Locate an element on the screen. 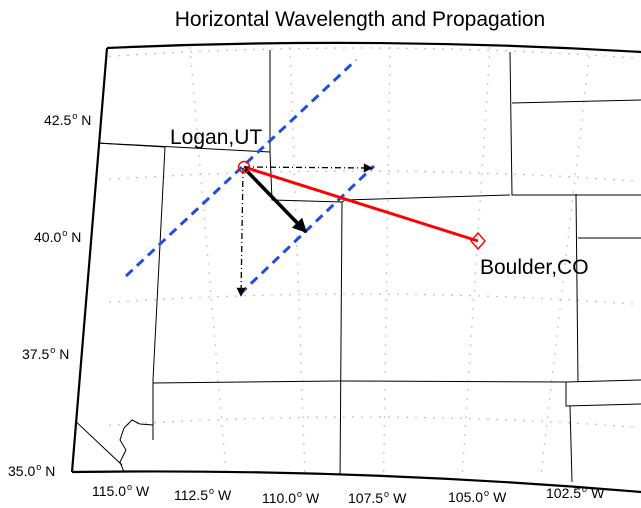  colorado-river is located at coordinates (136, 446).